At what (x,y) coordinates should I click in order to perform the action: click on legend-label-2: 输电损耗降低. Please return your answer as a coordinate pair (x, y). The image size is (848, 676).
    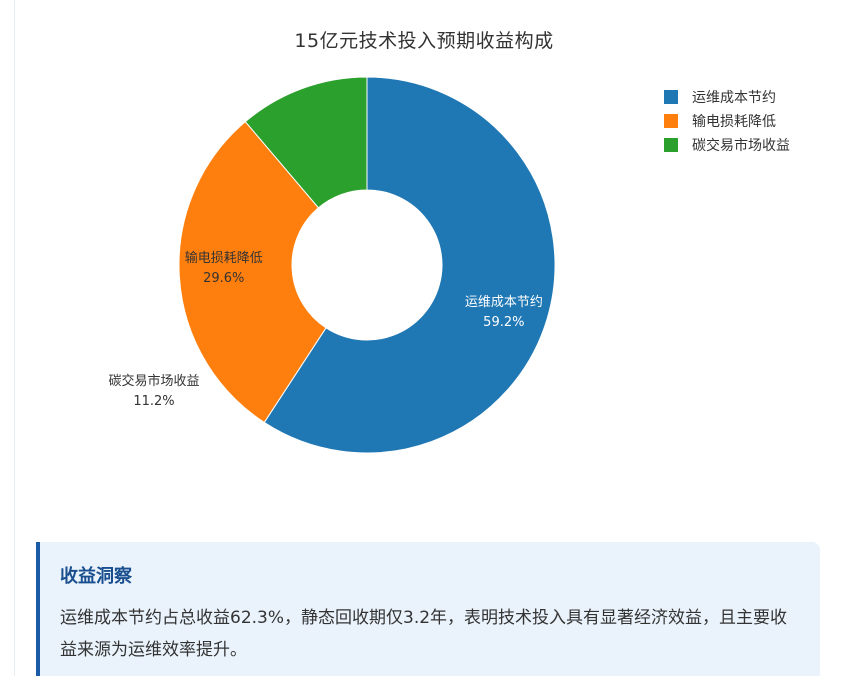
    Looking at the image, I should click on (734, 122).